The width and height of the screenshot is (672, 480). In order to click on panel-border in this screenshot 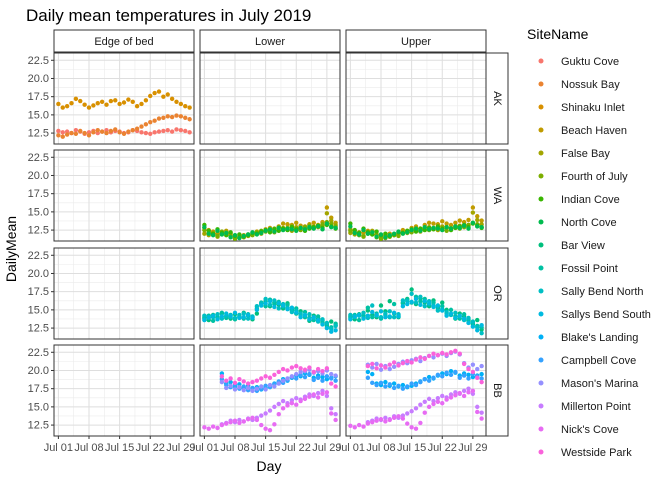, I will do `click(416, 390)`.